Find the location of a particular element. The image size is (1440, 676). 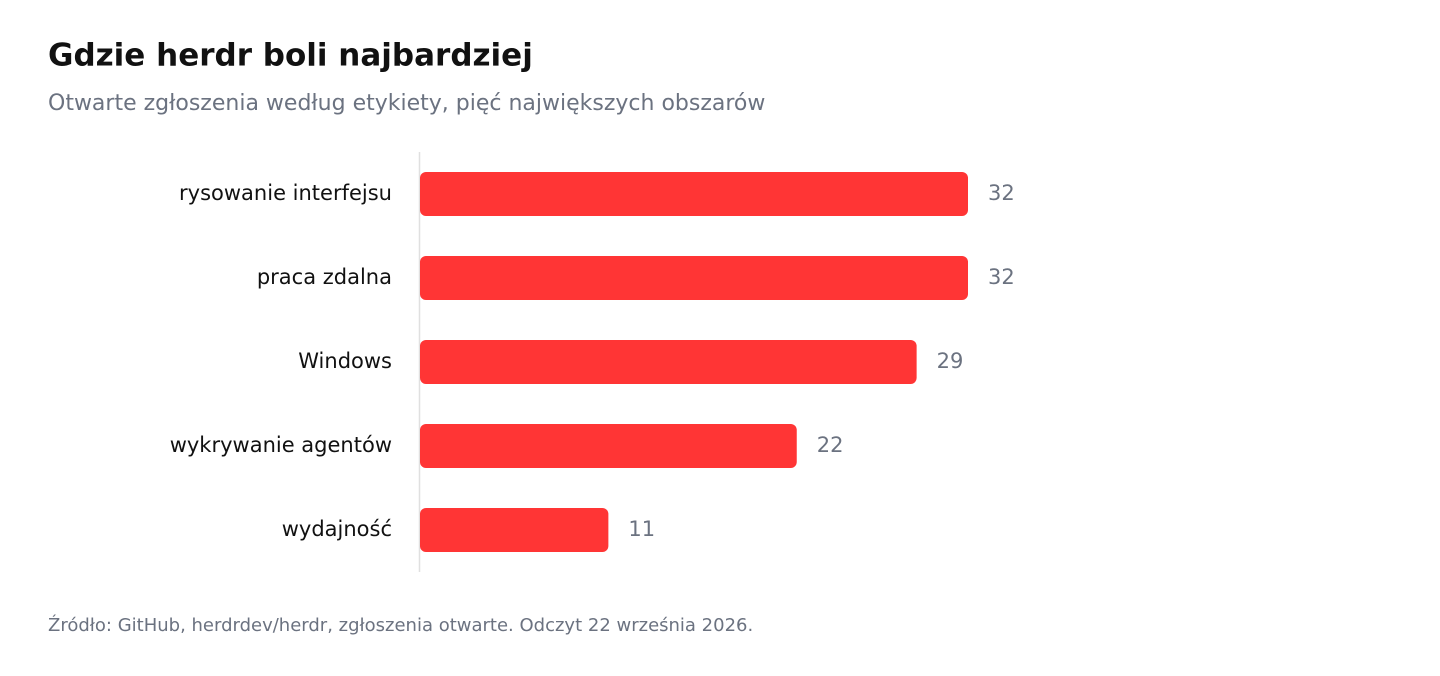

category-label: rysowanie interfejsu is located at coordinates (285, 193).